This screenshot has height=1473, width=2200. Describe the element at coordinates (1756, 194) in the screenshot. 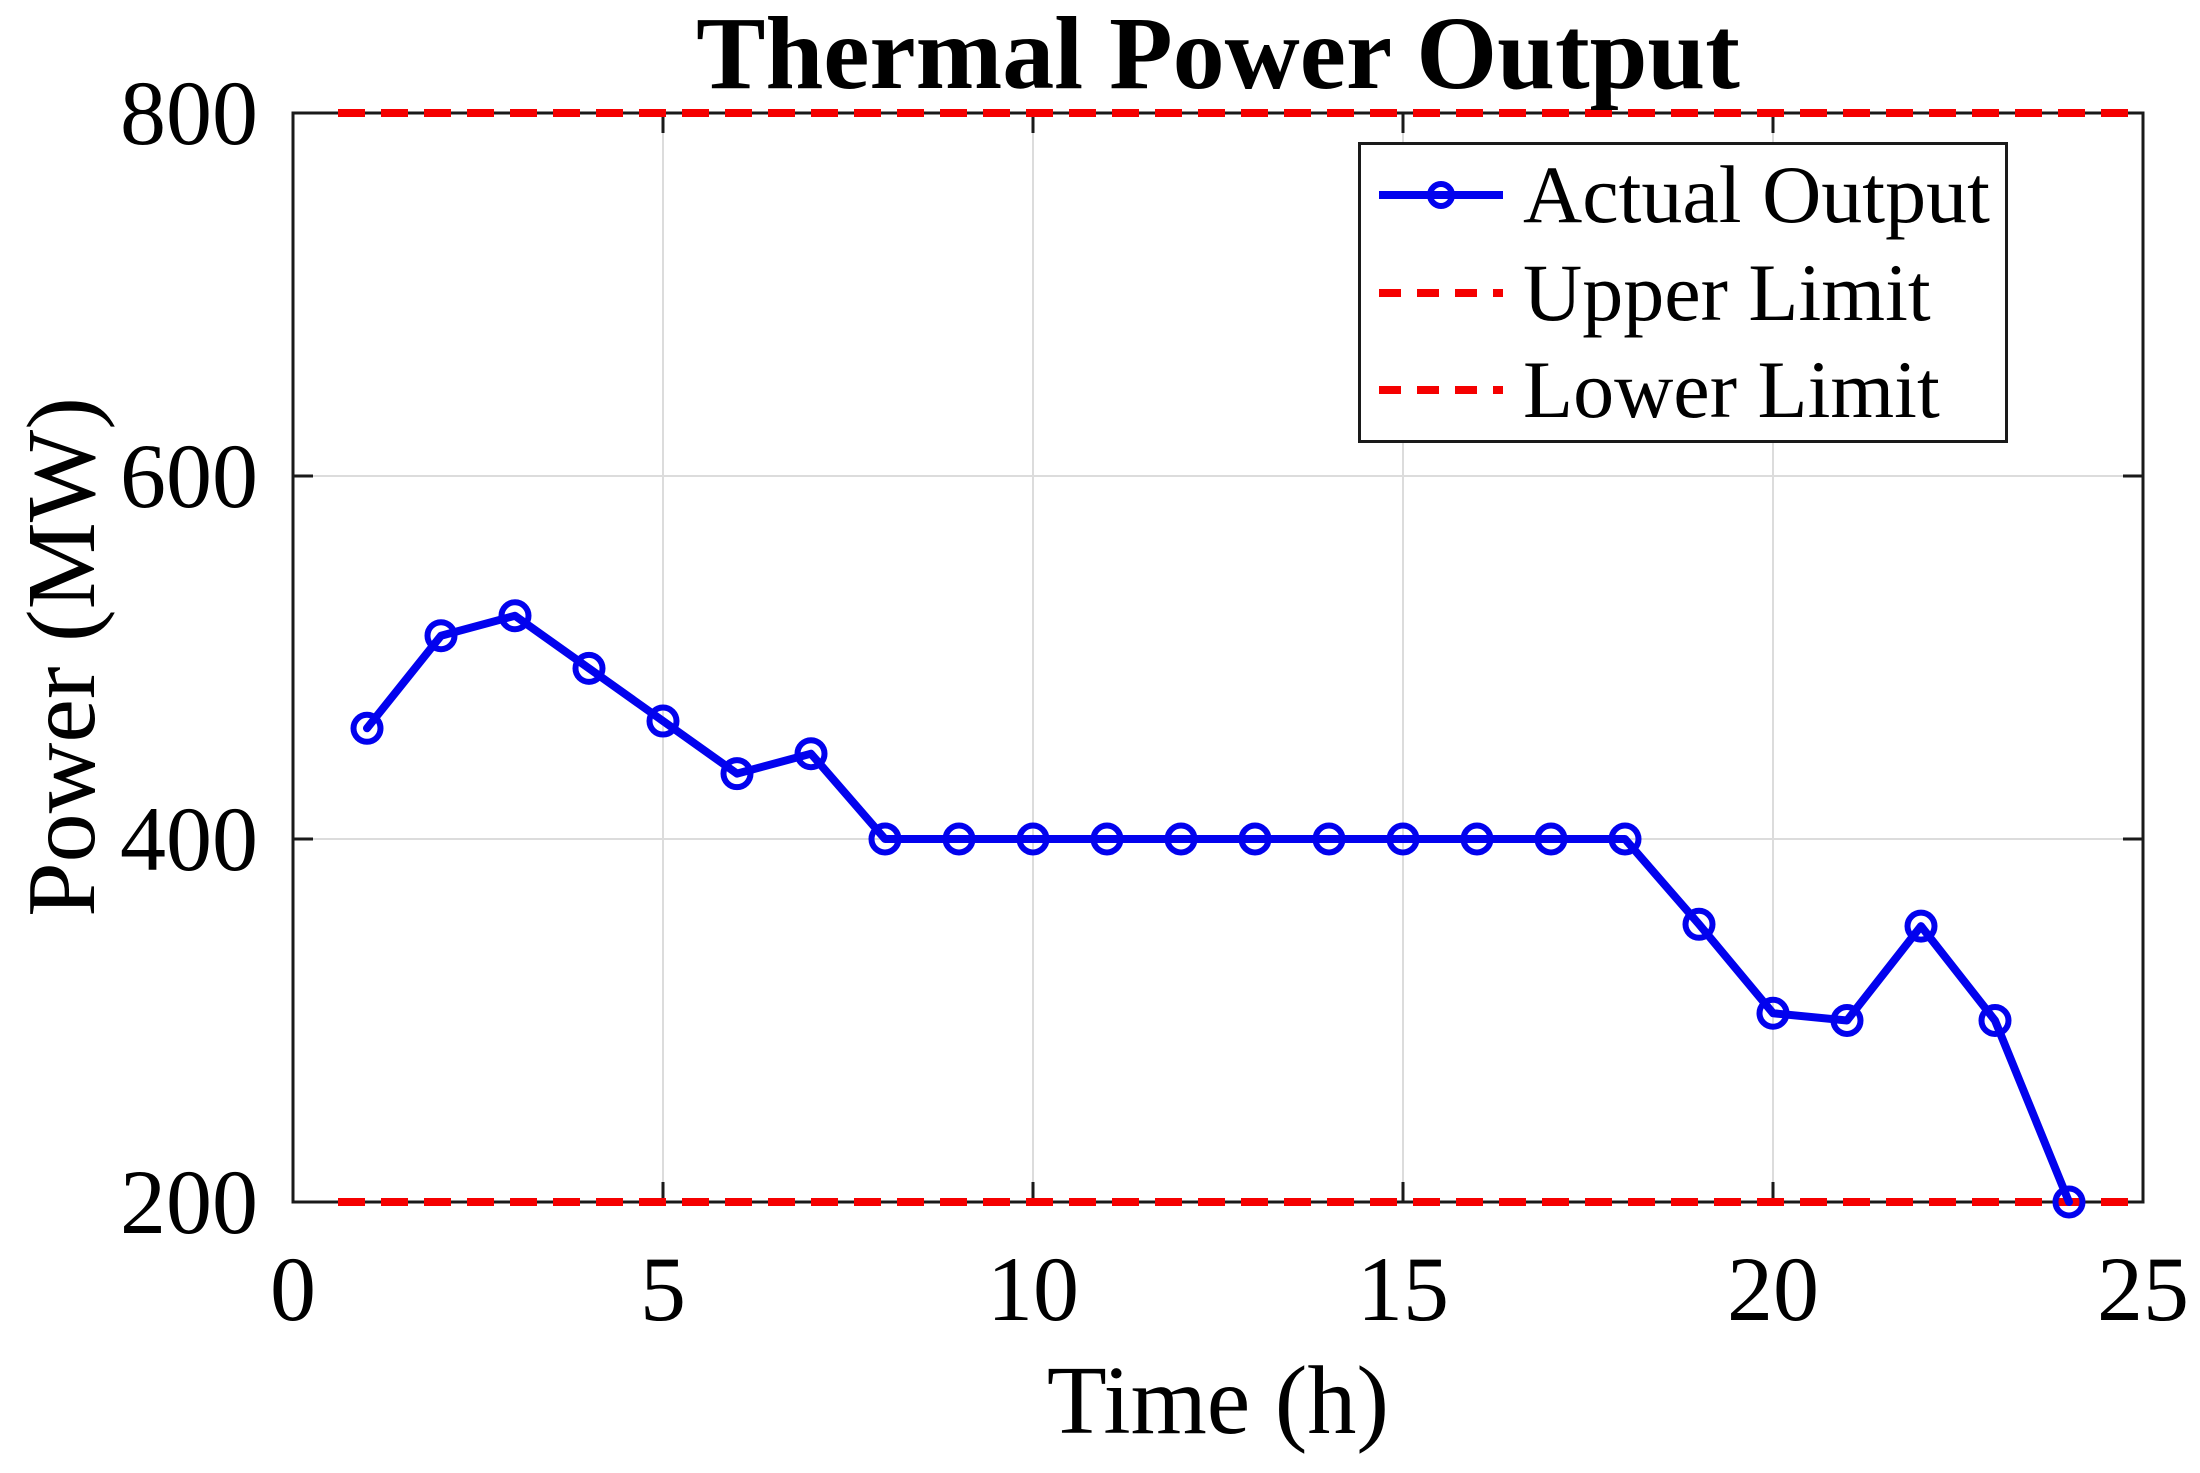

I see `legend-label: Actual Output` at that location.